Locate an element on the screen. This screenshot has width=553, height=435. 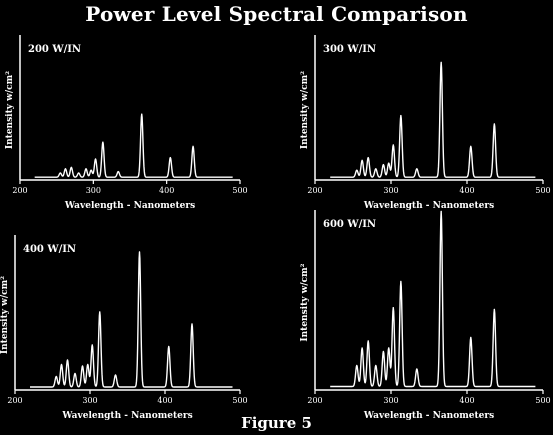
panel-title: 600 W/IN is located at coordinates (349, 224).